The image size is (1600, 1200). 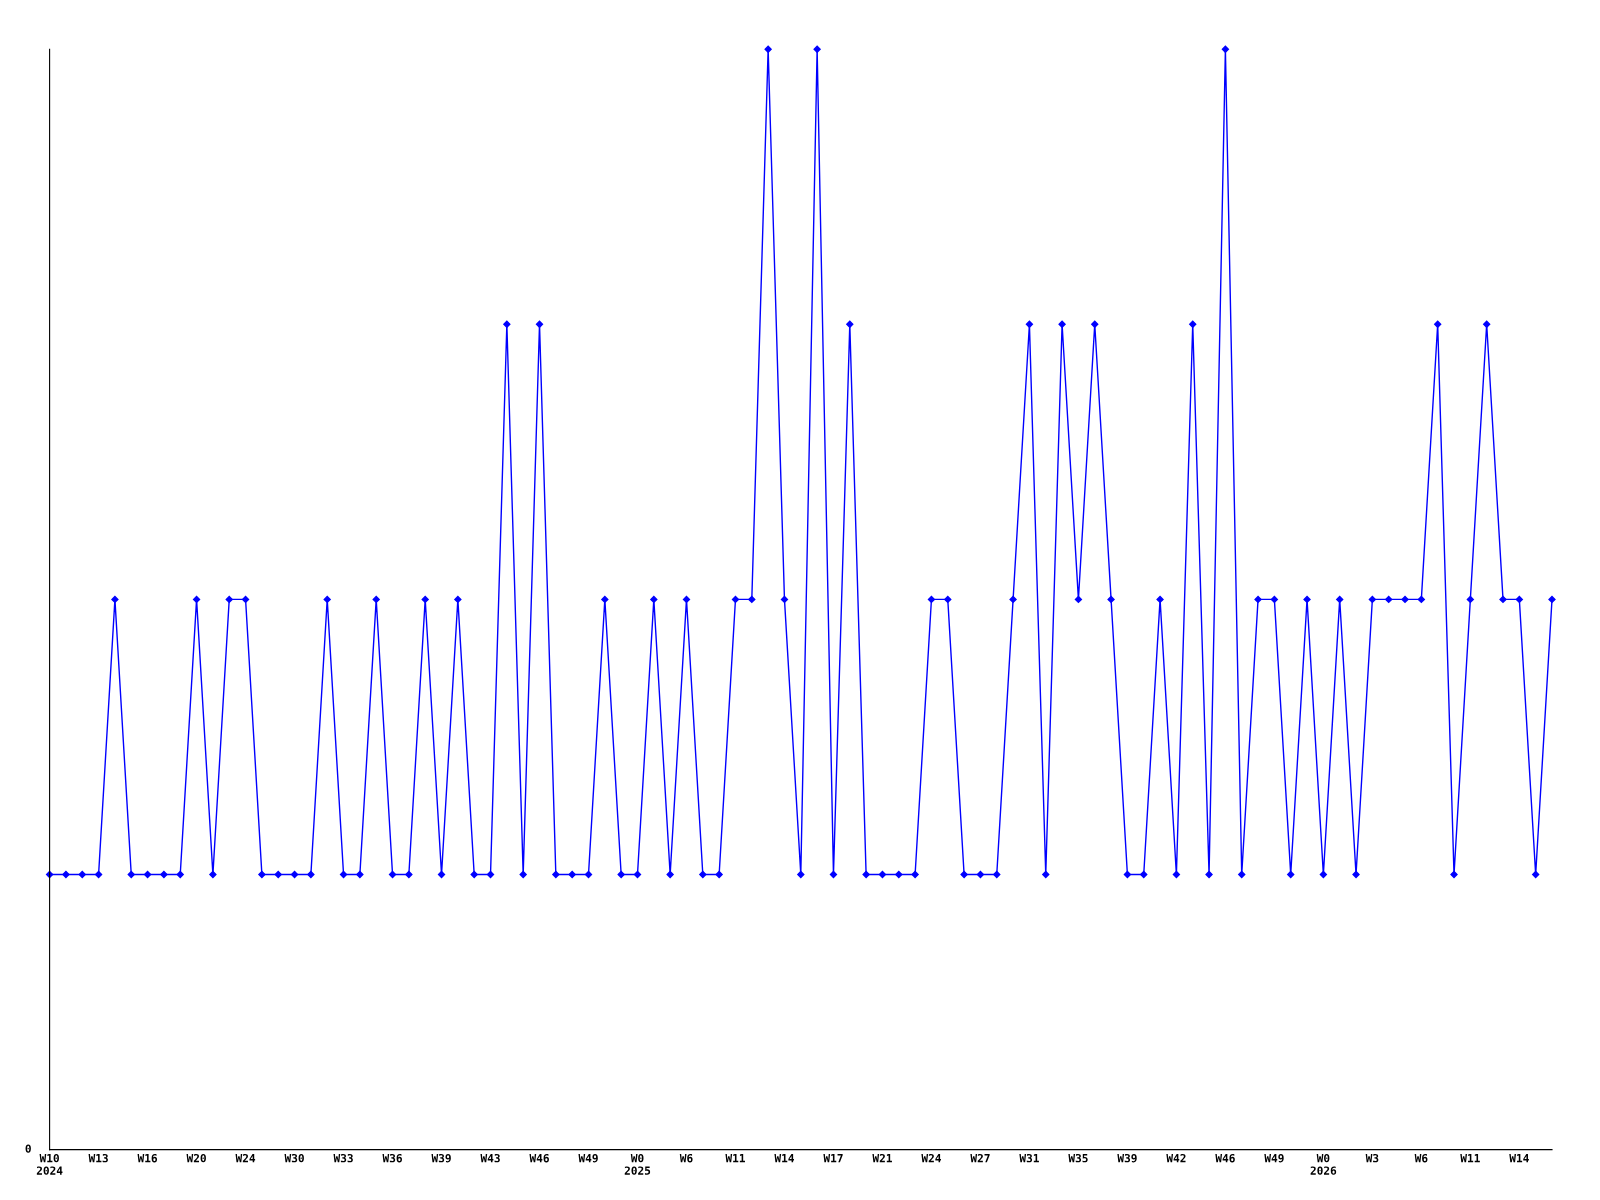 I want to click on x-tick-label: W3, so click(x=1372, y=1158).